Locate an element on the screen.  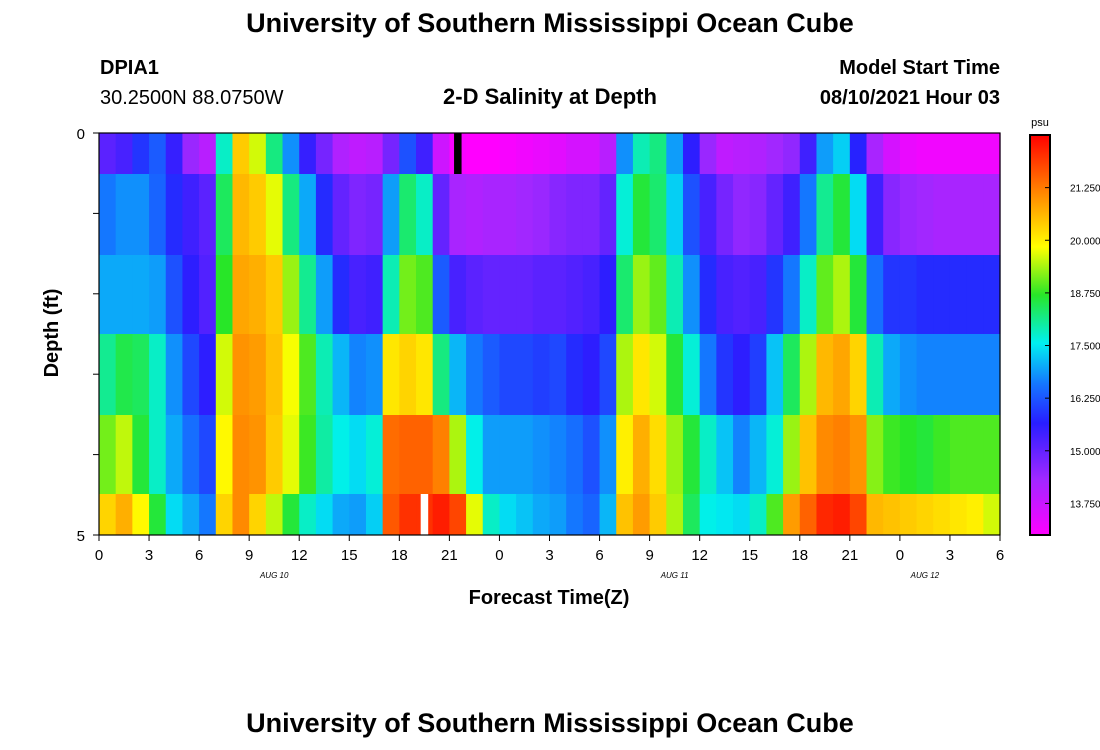
x-tick-label: 0 is located at coordinates (900, 555).